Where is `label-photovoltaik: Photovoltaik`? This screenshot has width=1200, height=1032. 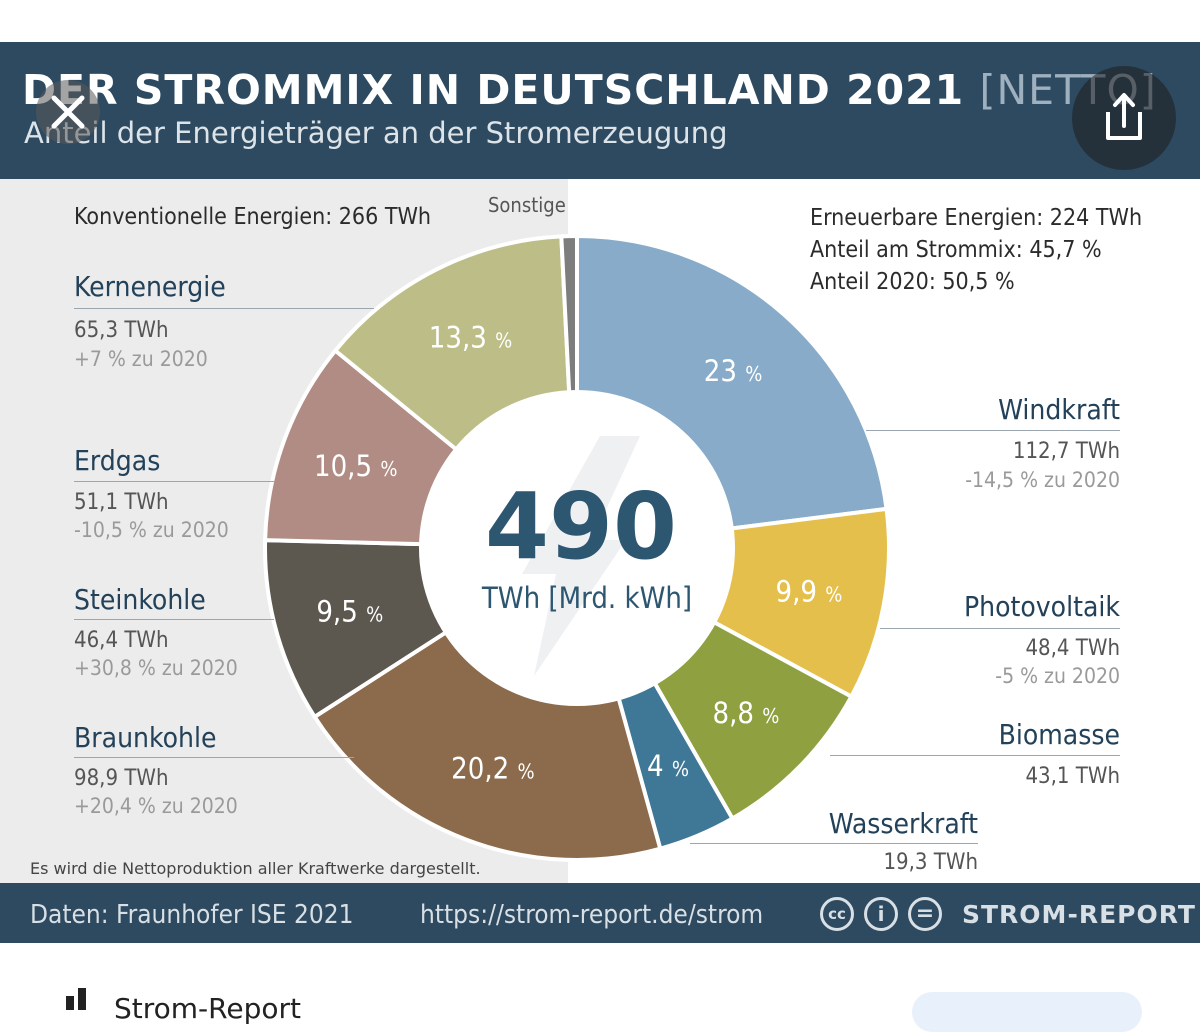 label-photovoltaik: Photovoltaik is located at coordinates (1041, 606).